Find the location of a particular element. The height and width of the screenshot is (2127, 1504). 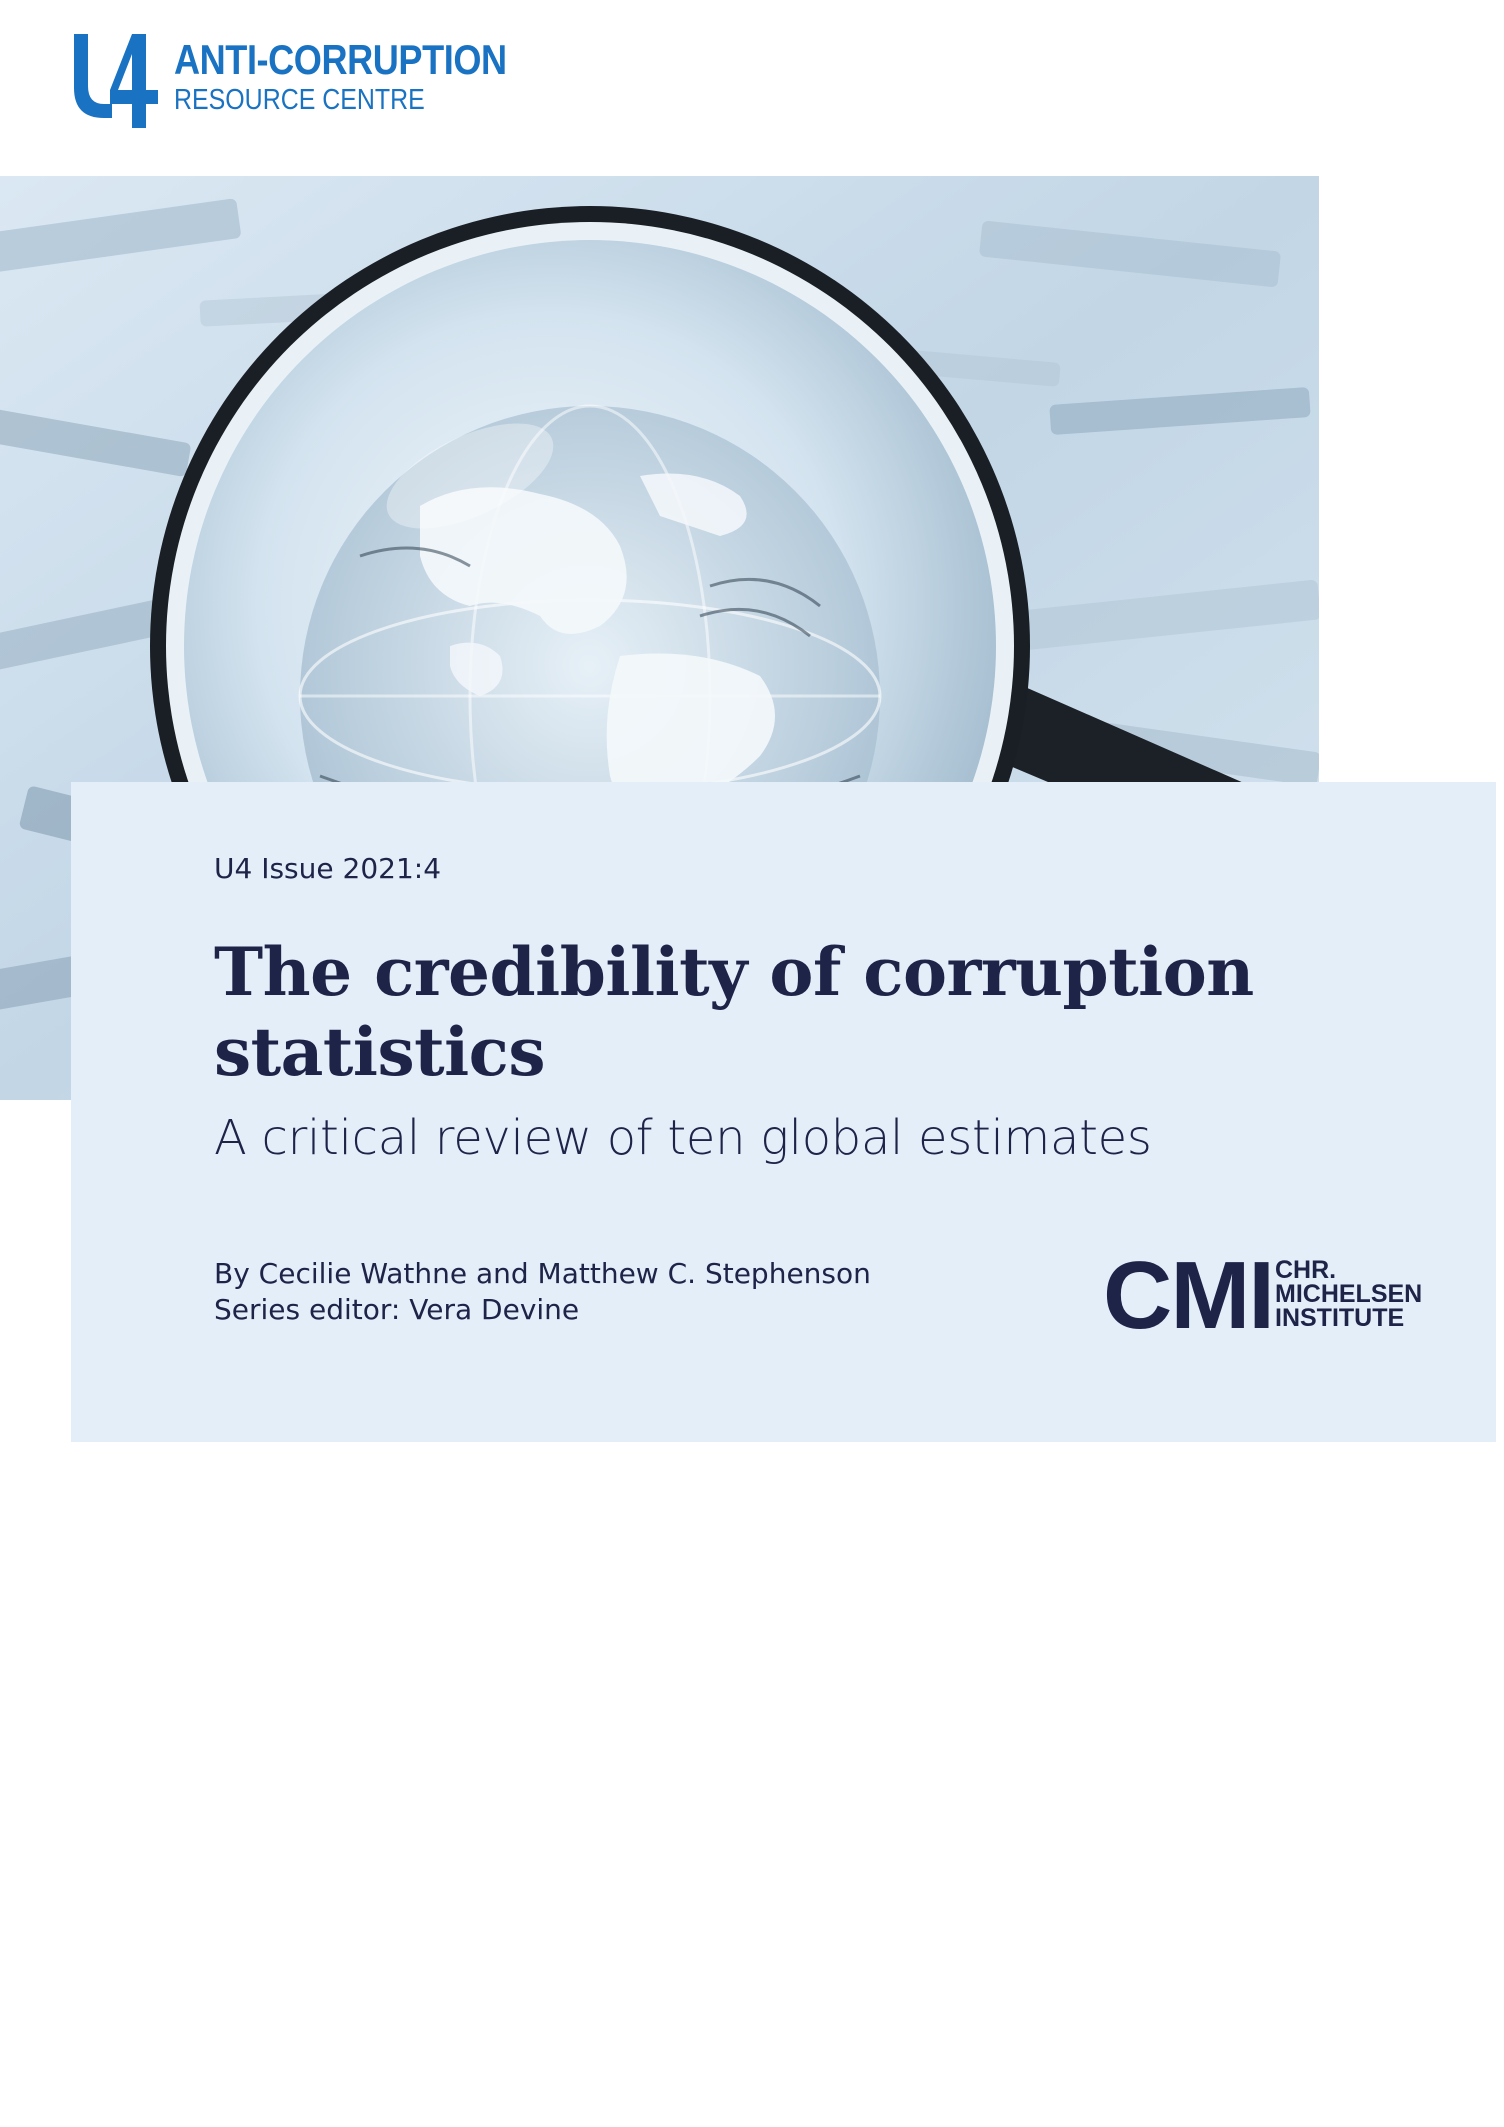

issue-label: U4 Issue 2021:4 is located at coordinates (328, 868).